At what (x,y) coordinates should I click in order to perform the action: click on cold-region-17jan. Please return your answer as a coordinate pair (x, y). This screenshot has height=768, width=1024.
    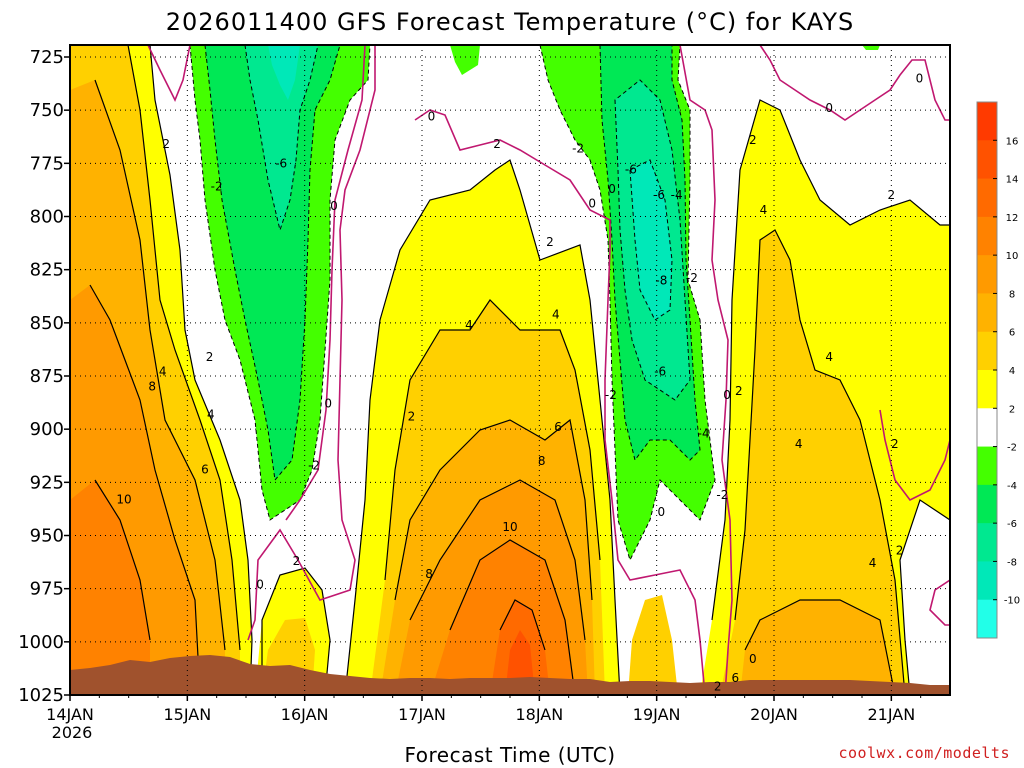
    Looking at the image, I should click on (465, 60).